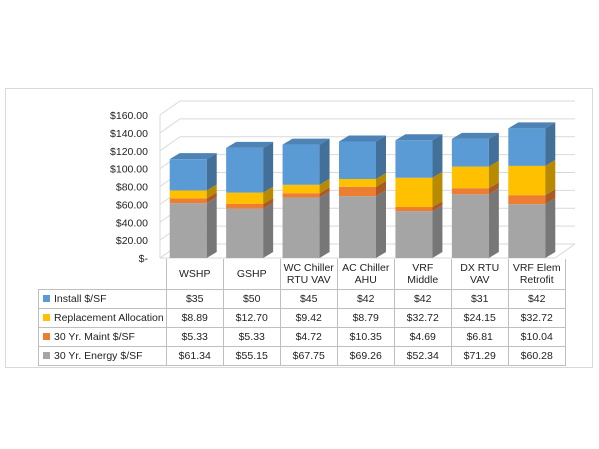 Image resolution: width=599 pixels, height=449 pixels. Describe the element at coordinates (479, 318) in the screenshot. I see `data-label: $24.15` at that location.